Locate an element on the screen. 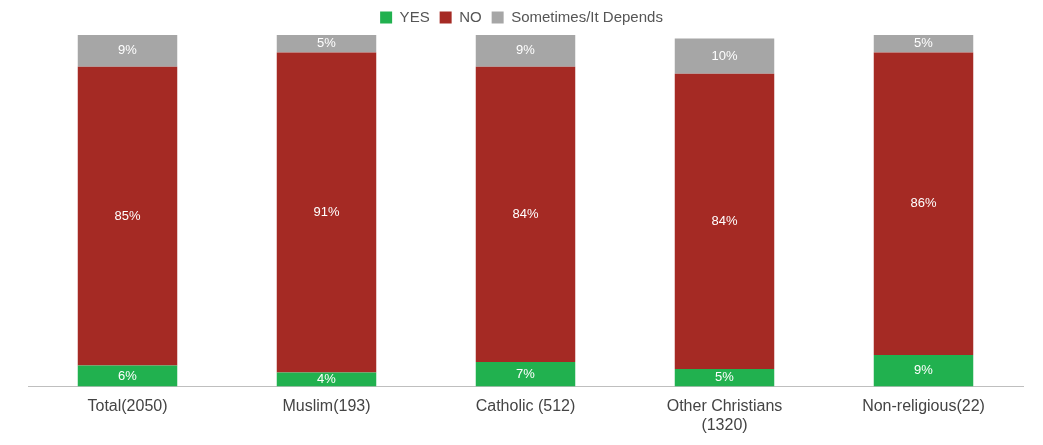 This screenshot has height=445, width=1043. data-label: 86% is located at coordinates (923, 203).